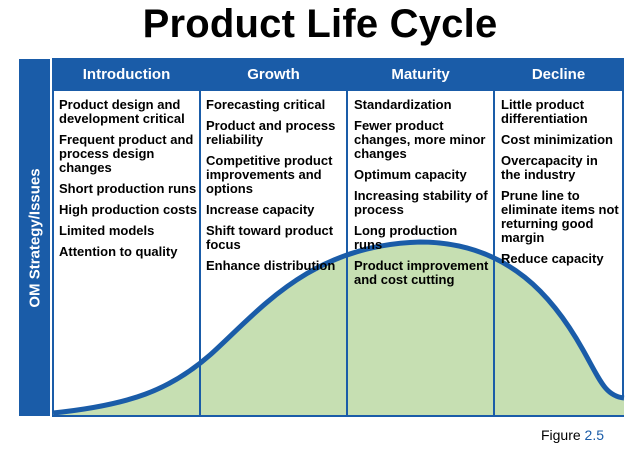 The width and height of the screenshot is (640, 449). Describe the element at coordinates (421, 202) in the screenshot. I see `strategy-item: Increasing stability of process` at that location.